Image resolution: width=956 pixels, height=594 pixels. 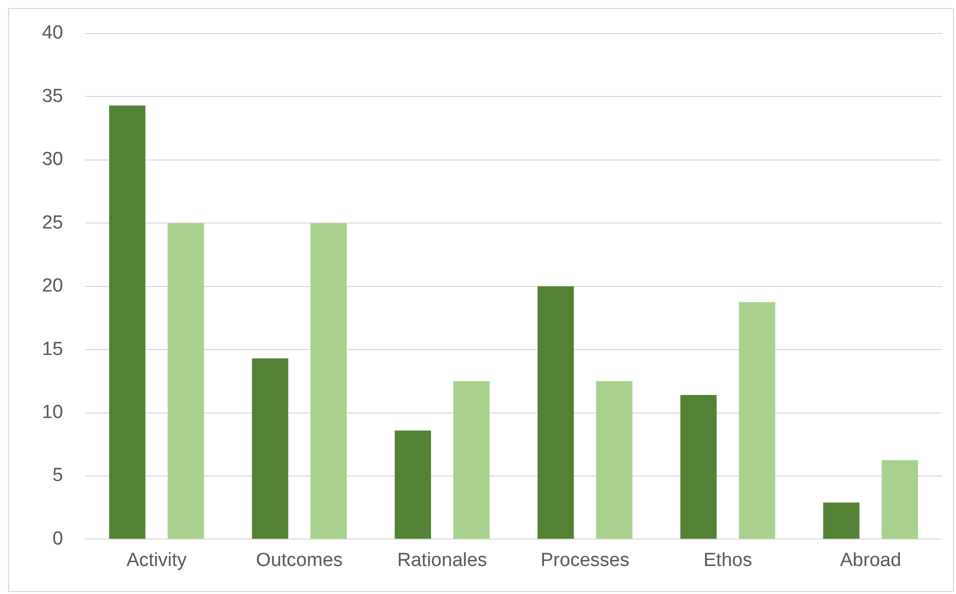 What do you see at coordinates (53, 286) in the screenshot?
I see `y-tick-label: 20` at bounding box center [53, 286].